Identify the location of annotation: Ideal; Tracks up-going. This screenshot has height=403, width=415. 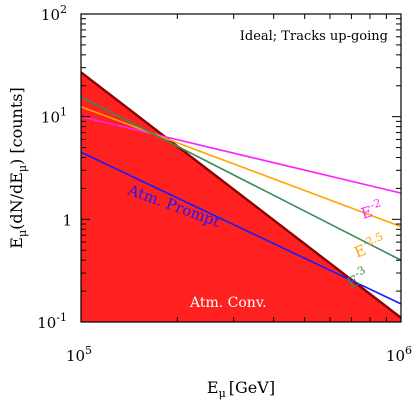
(314, 36).